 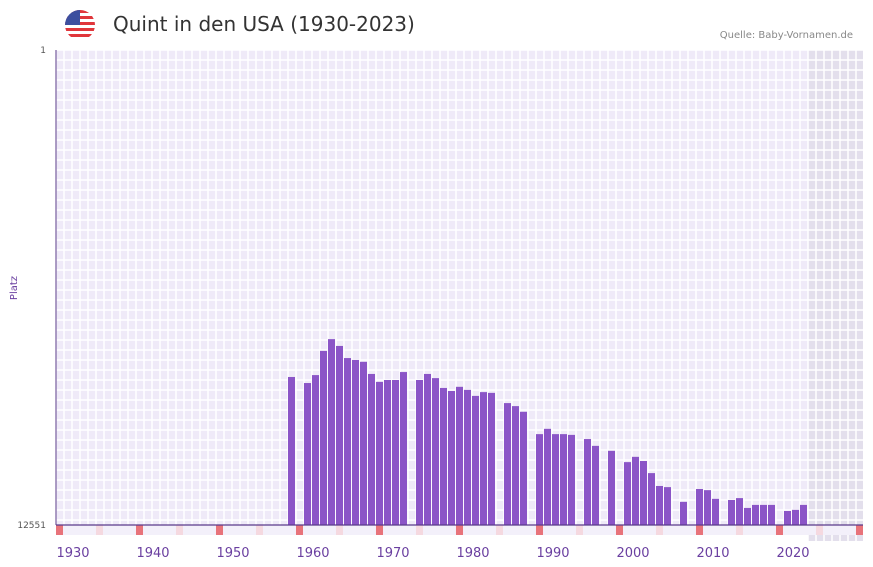 I want to click on x-tick-label: 1960, so click(x=312, y=553).